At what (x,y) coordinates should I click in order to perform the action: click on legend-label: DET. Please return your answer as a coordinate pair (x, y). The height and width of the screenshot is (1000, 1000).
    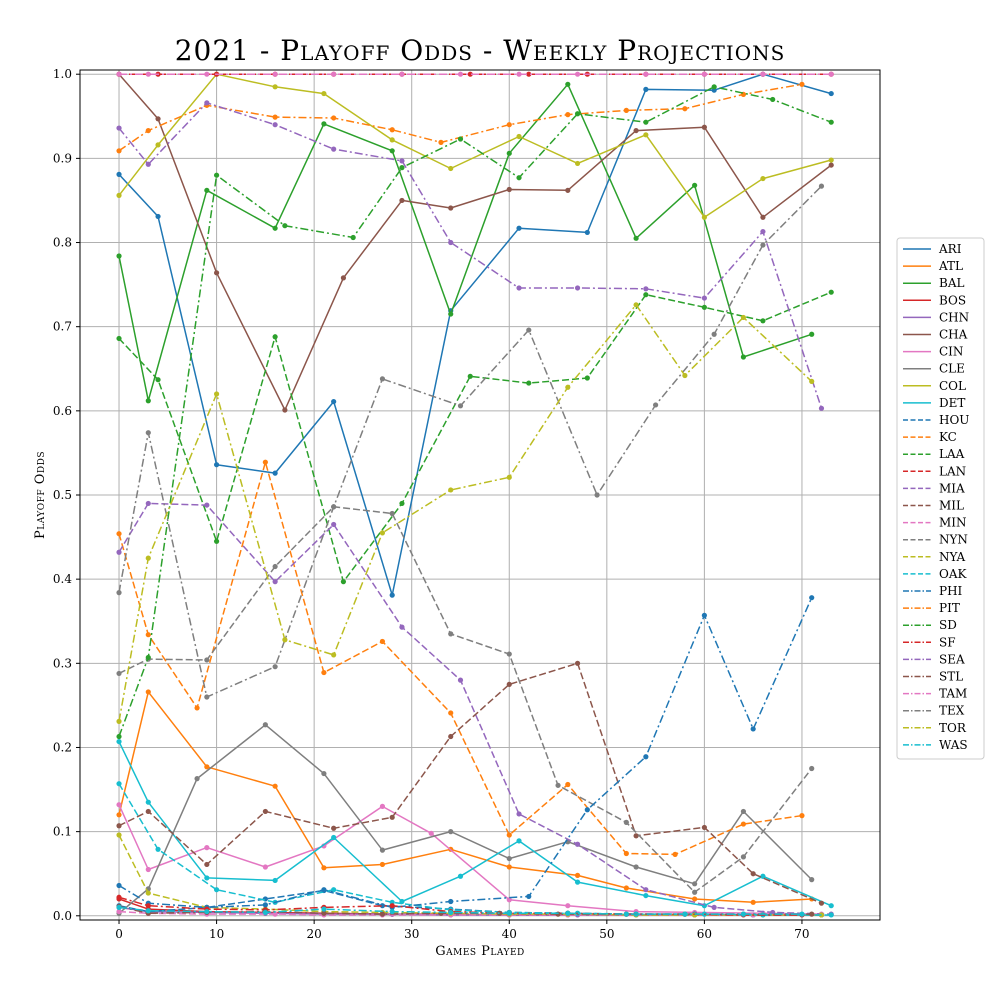
    Looking at the image, I should click on (952, 403).